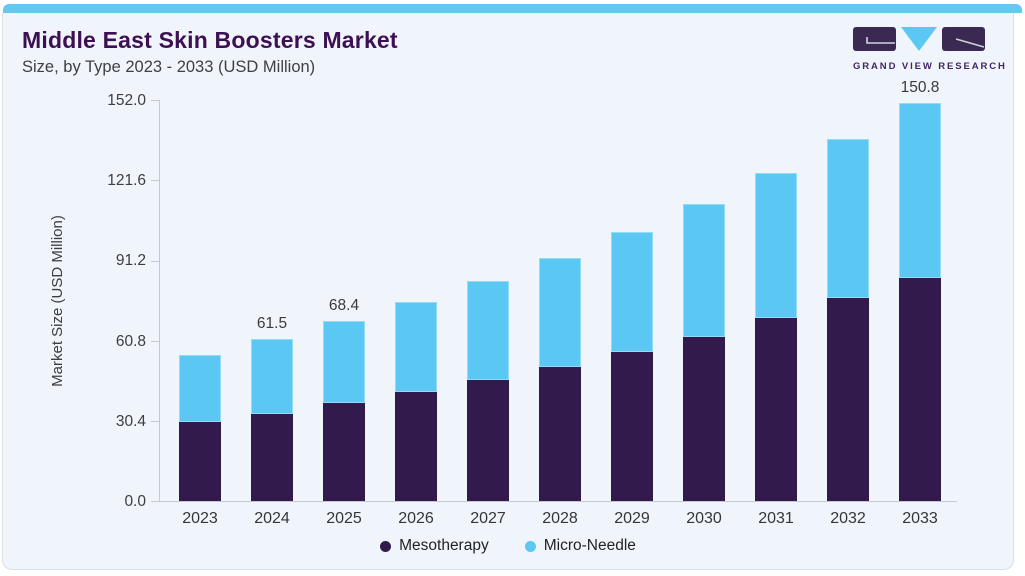  I want to click on x-axis-label: 2025, so click(344, 518).